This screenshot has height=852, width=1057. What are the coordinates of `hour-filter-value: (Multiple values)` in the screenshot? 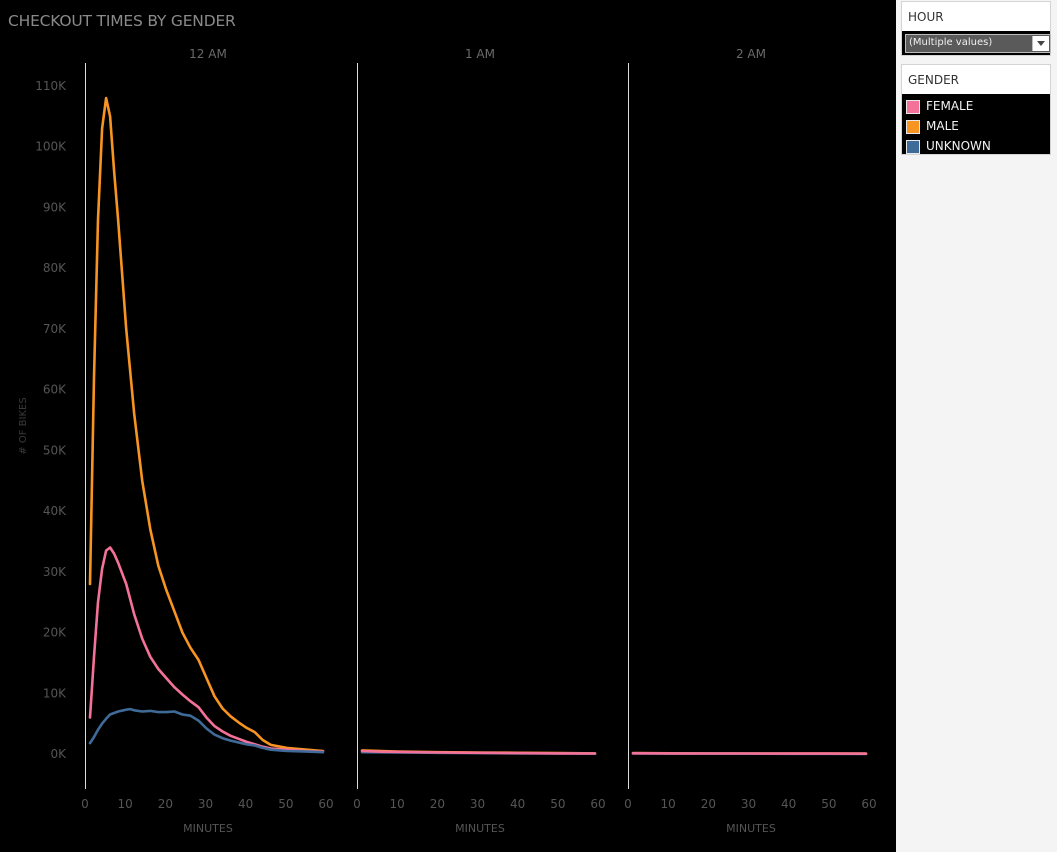 It's located at (951, 42).